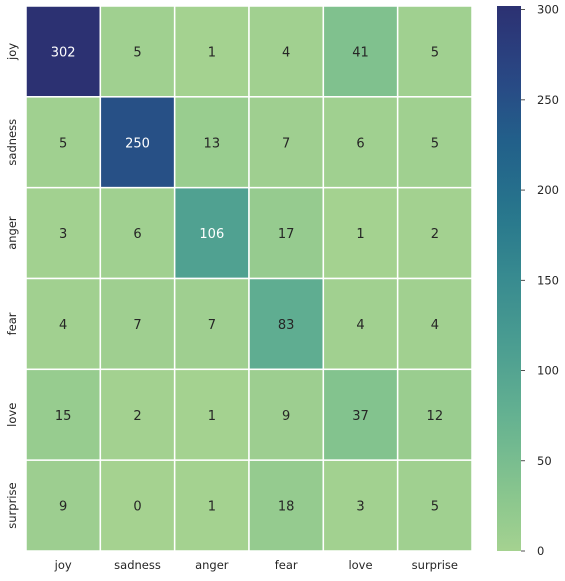 The width and height of the screenshot is (565, 581). What do you see at coordinates (528, 280) in the screenshot?
I see `colorbar: 0 50 100 150 200 250 300` at bounding box center [528, 280].